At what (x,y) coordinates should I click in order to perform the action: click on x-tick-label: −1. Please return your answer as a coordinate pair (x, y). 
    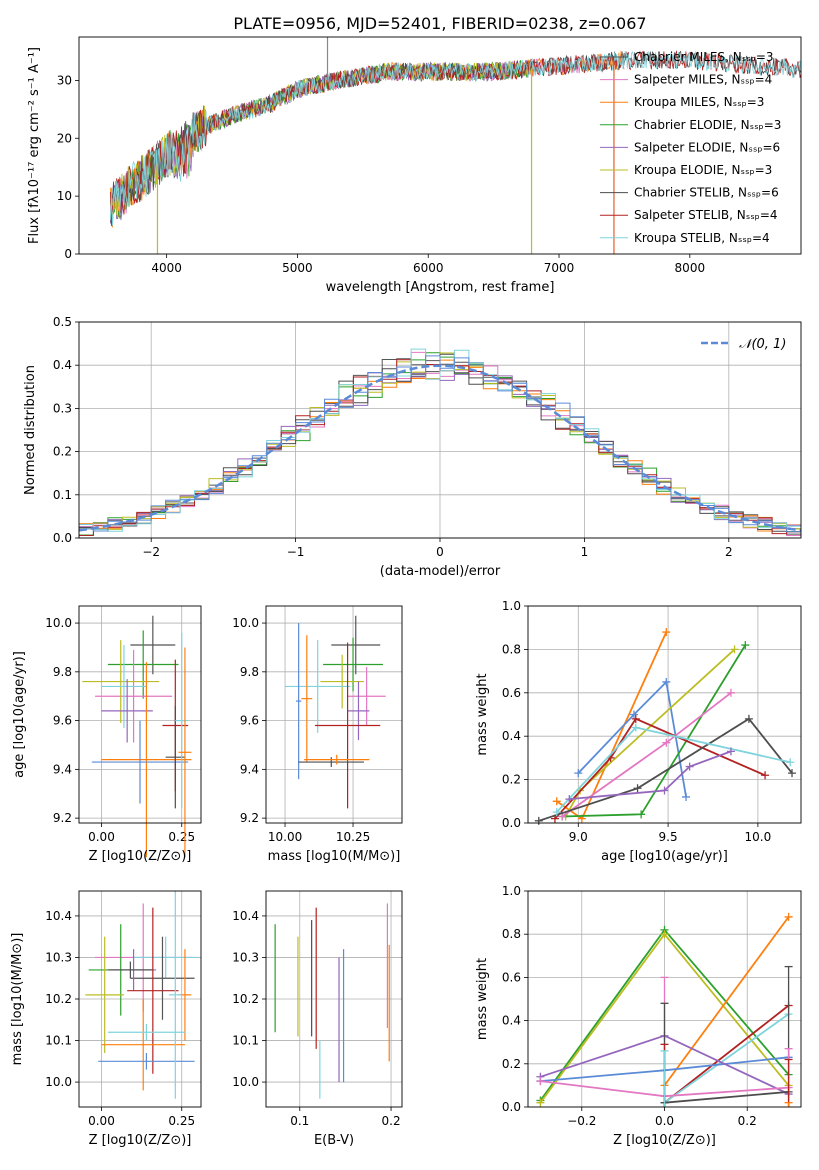
    Looking at the image, I should click on (296, 552).